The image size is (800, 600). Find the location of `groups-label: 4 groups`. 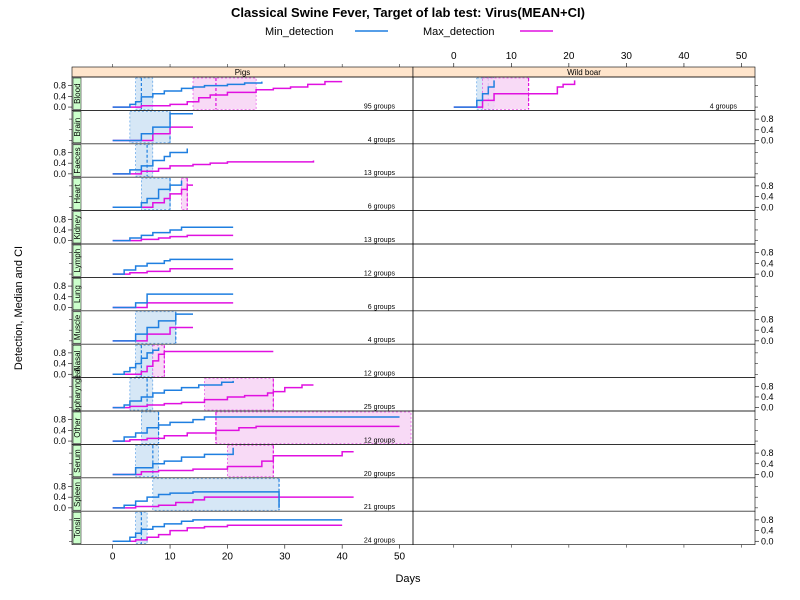

groups-label: 4 groups is located at coordinates (724, 106).